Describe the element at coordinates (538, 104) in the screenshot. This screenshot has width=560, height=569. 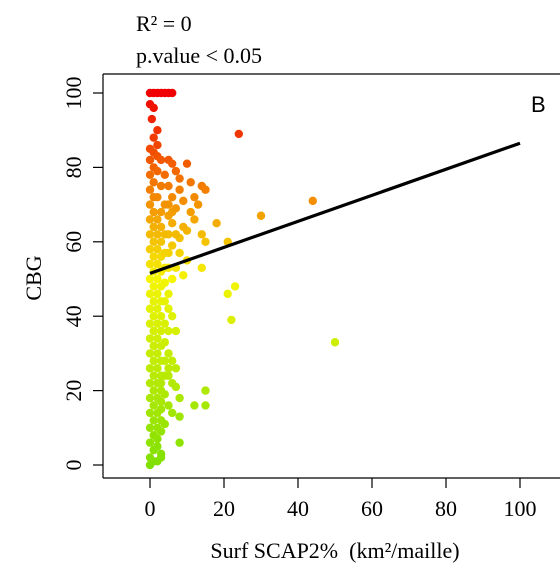
I see `panel-label: B` at that location.